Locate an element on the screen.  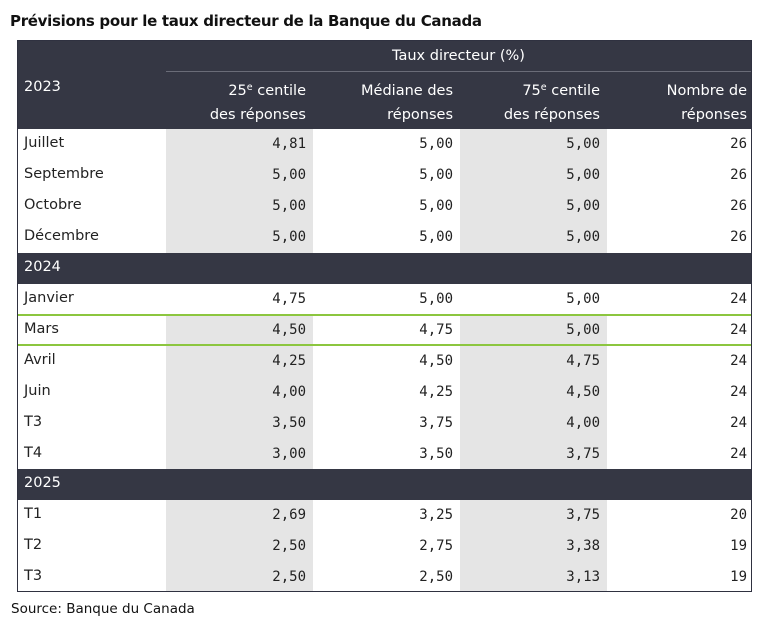
header-75th-percentile: 75e centile des réponses is located at coordinates (551, 102).